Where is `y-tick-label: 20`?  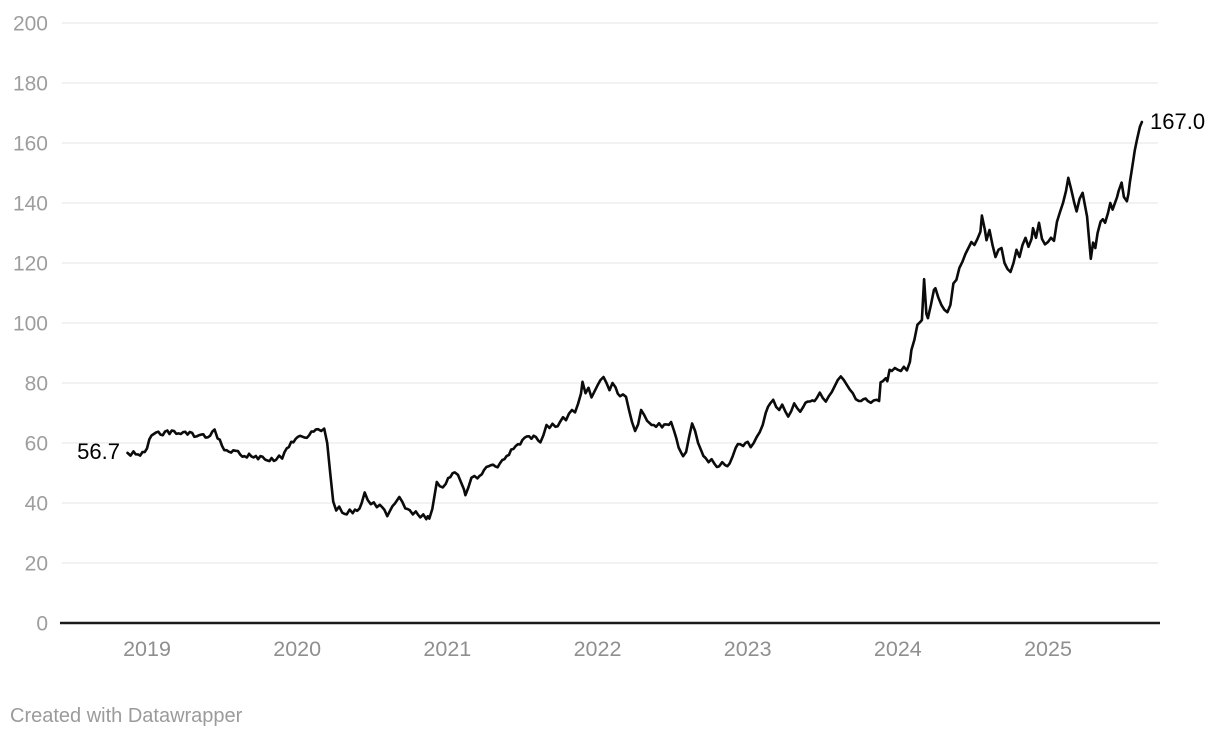 y-tick-label: 20 is located at coordinates (36, 564).